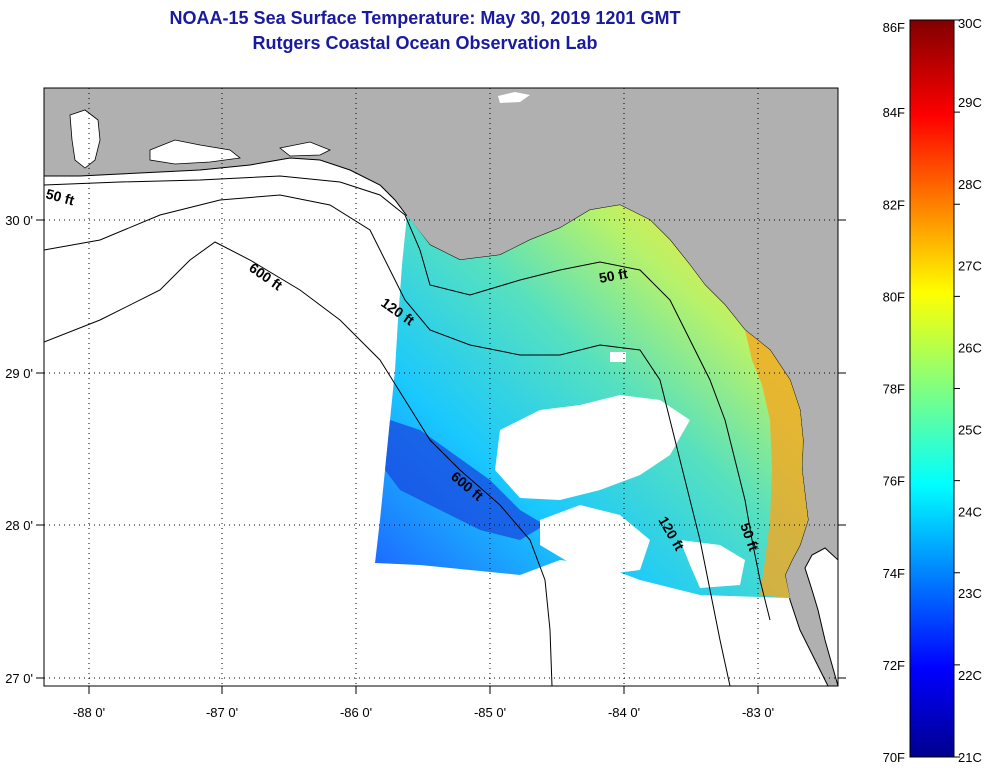 Image resolution: width=992 pixels, height=770 pixels. Describe the element at coordinates (970, 511) in the screenshot. I see `colorbar-c-label: 24C` at that location.